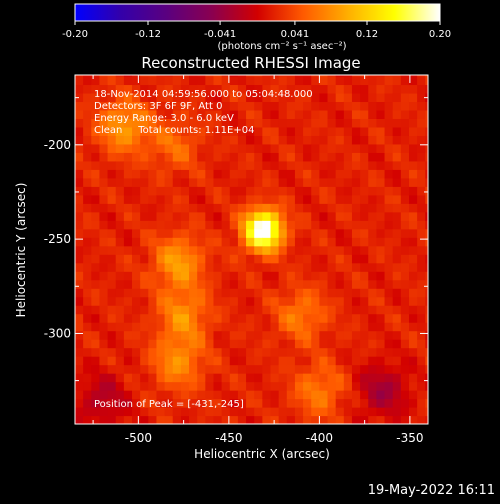 This screenshot has height=504, width=500. Describe the element at coordinates (257, 12) in the screenshot. I see `colorbar-gradient` at that location.